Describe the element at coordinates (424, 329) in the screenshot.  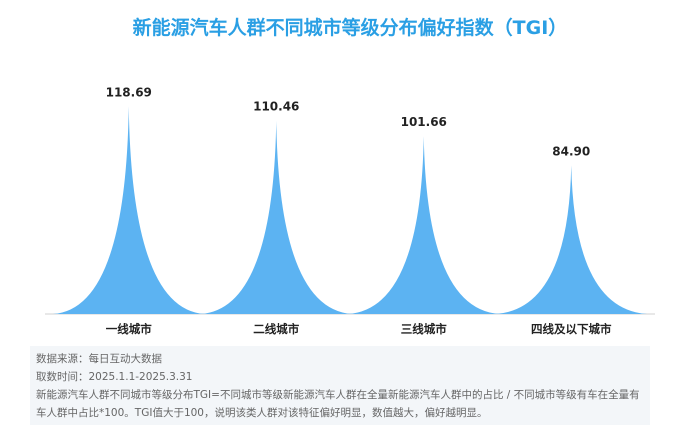
I see `x-tick-label: 三线城市` at that location.